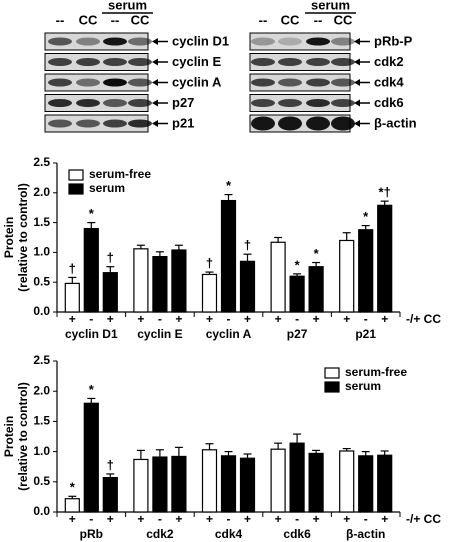  What do you see at coordinates (91, 334) in the screenshot?
I see `x-tick-label: cyclin D1` at bounding box center [91, 334].